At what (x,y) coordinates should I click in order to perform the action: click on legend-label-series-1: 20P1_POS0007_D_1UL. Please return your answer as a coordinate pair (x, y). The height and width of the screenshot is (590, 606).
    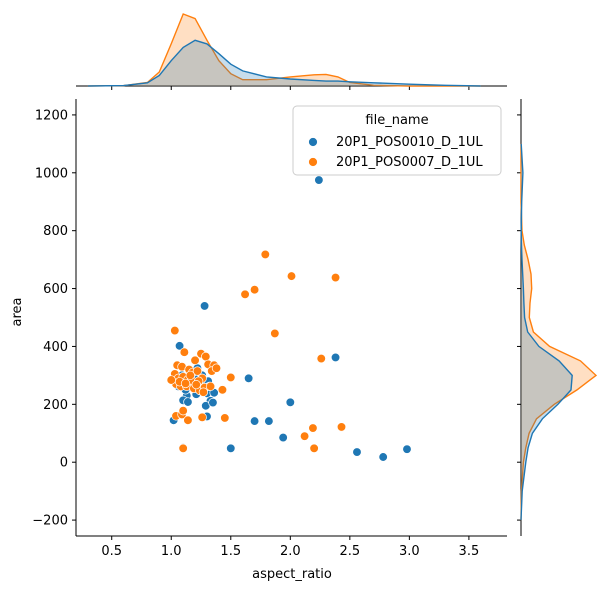
    Looking at the image, I should click on (409, 162).